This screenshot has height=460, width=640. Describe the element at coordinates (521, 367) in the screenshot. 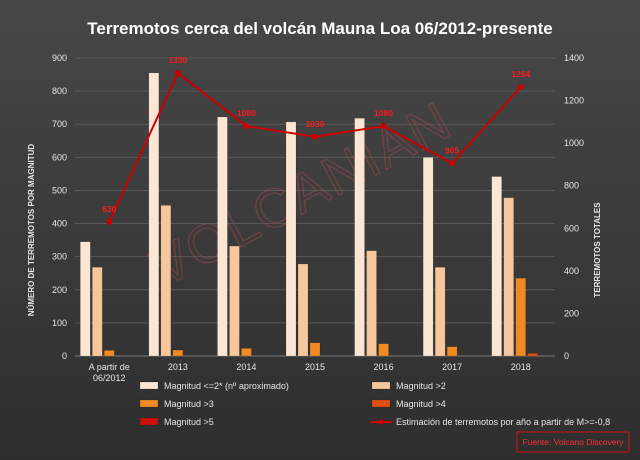

I see `x-tick-label: 2018` at that location.